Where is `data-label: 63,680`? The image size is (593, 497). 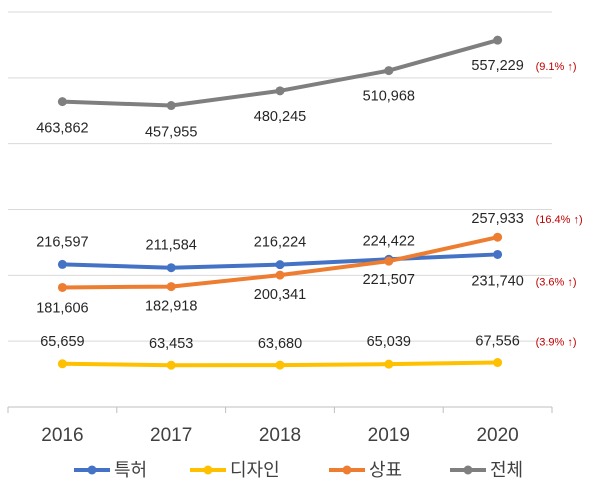
data-label: 63,680 is located at coordinates (280, 344).